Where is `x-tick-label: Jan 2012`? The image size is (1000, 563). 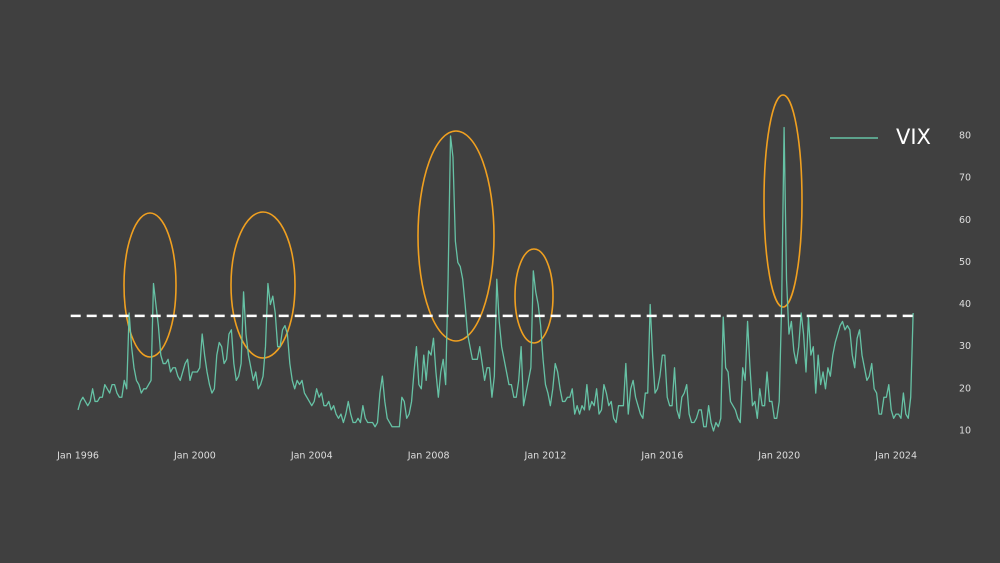 x-tick-label: Jan 2012 is located at coordinates (545, 456).